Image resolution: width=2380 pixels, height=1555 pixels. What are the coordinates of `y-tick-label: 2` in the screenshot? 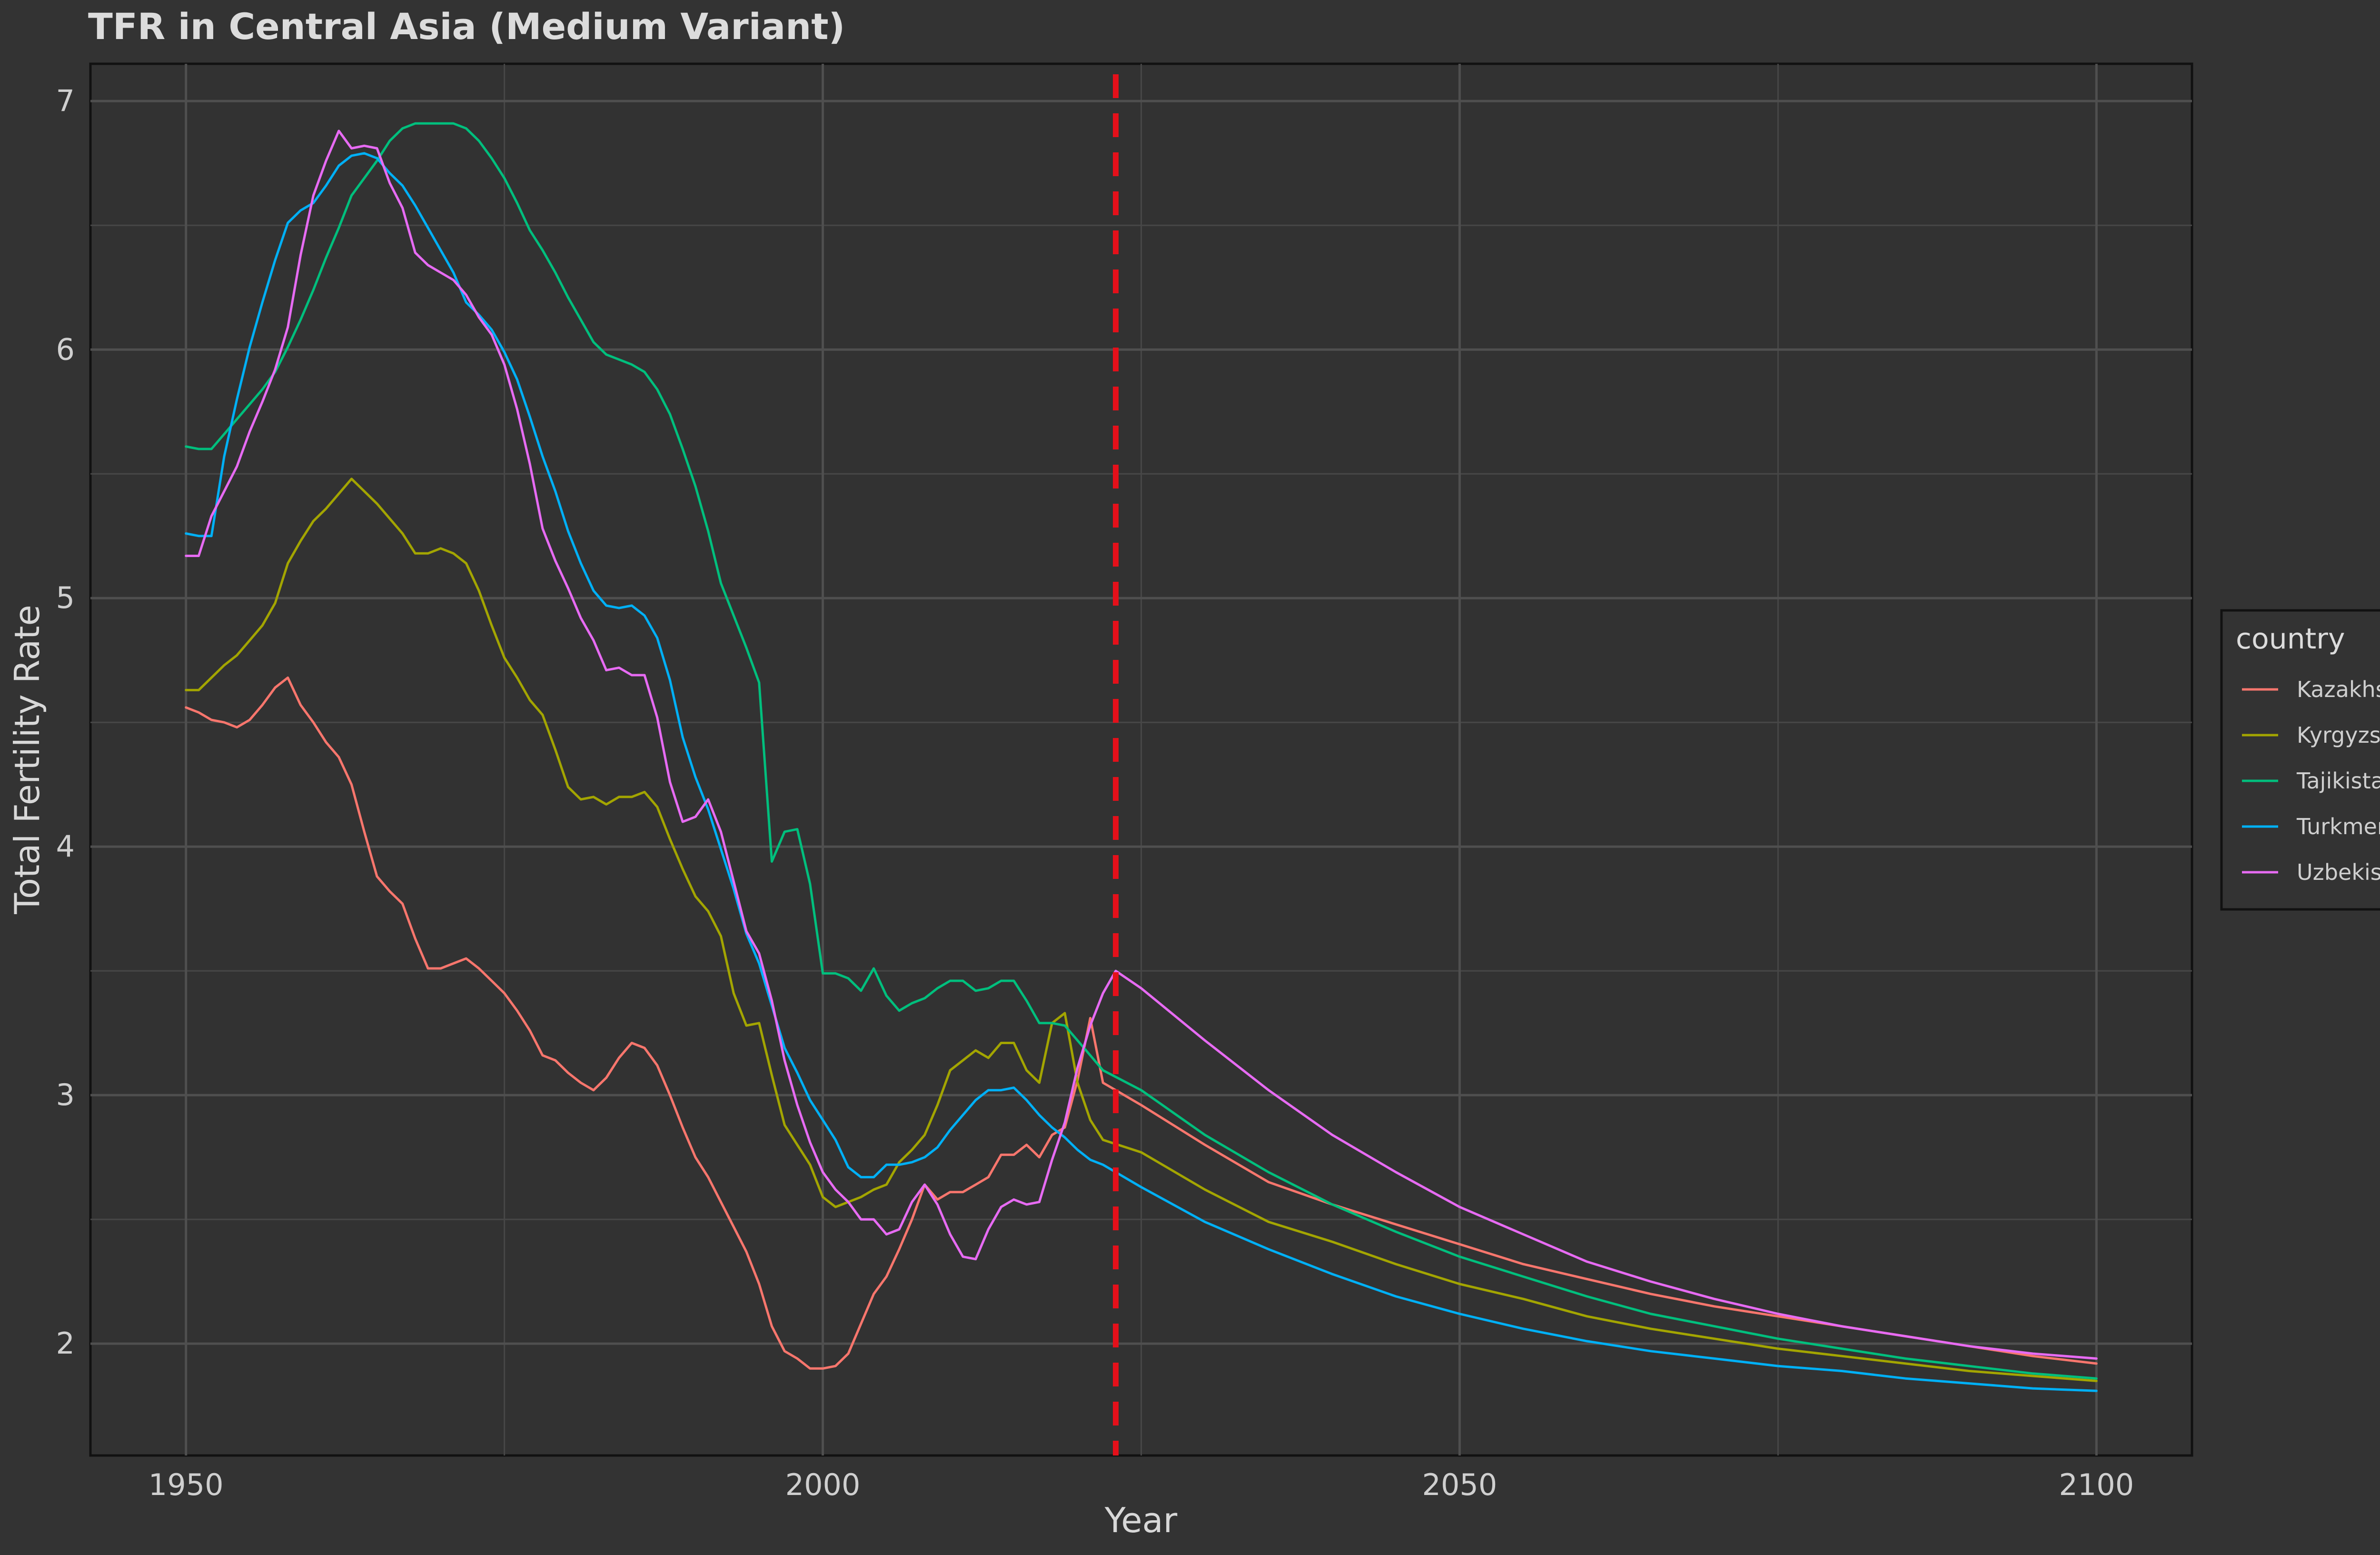 It's located at (65, 1343).